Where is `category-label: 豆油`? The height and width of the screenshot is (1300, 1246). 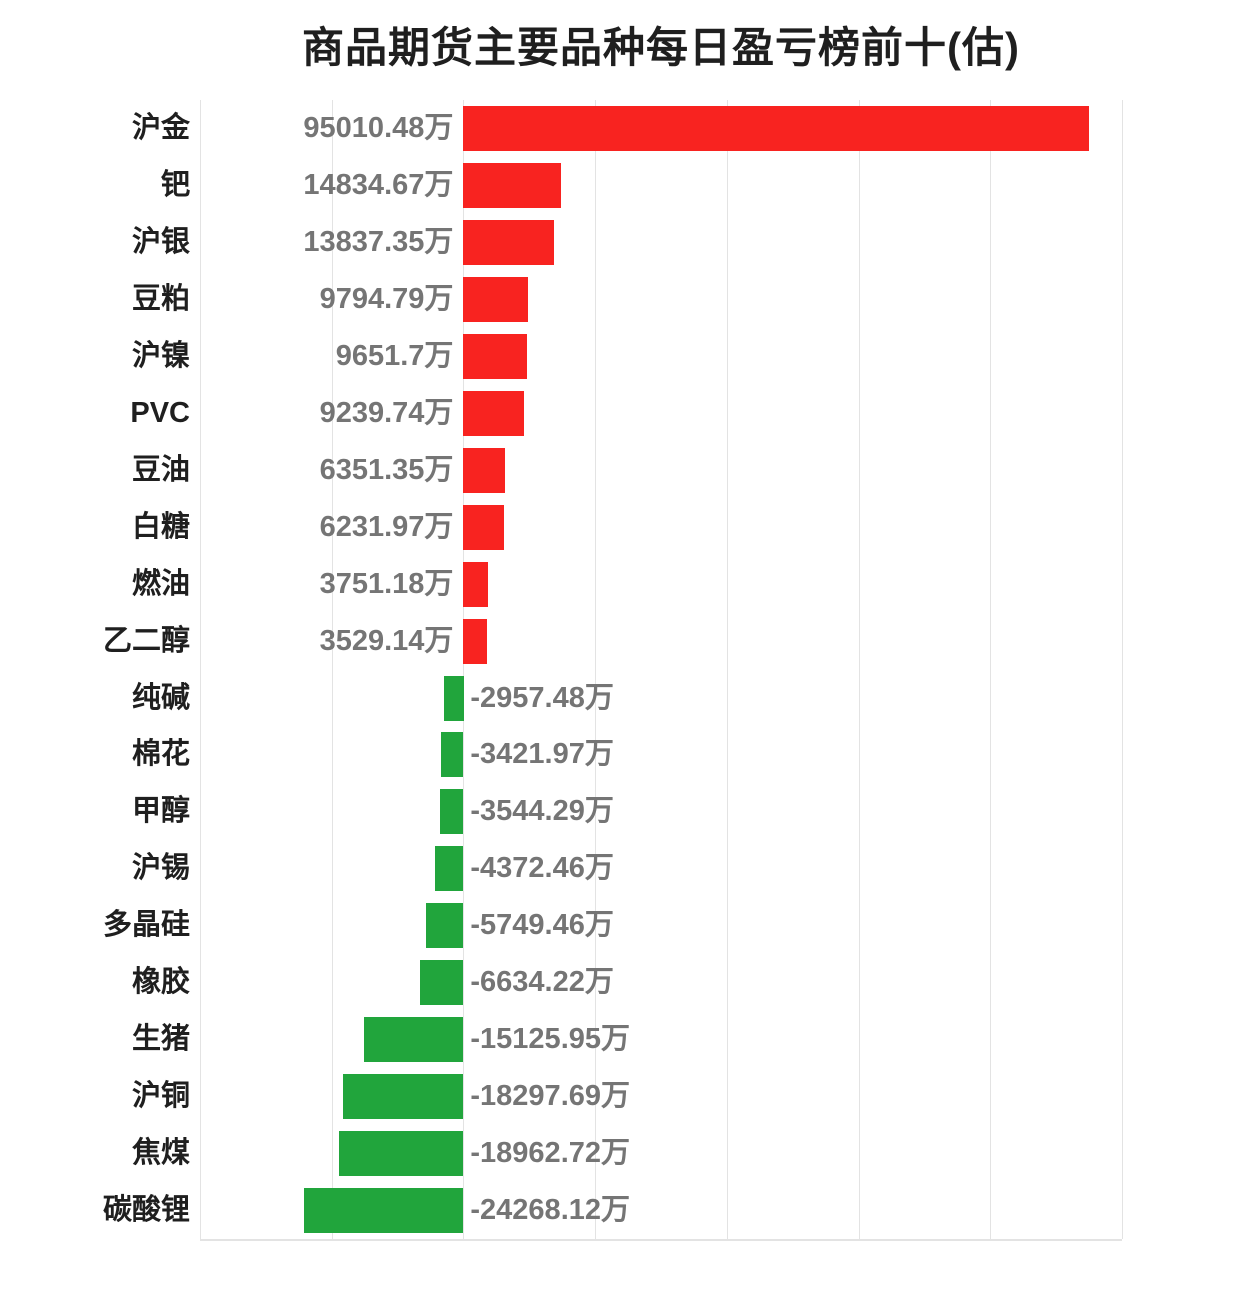 category-label: 豆油 is located at coordinates (160, 469).